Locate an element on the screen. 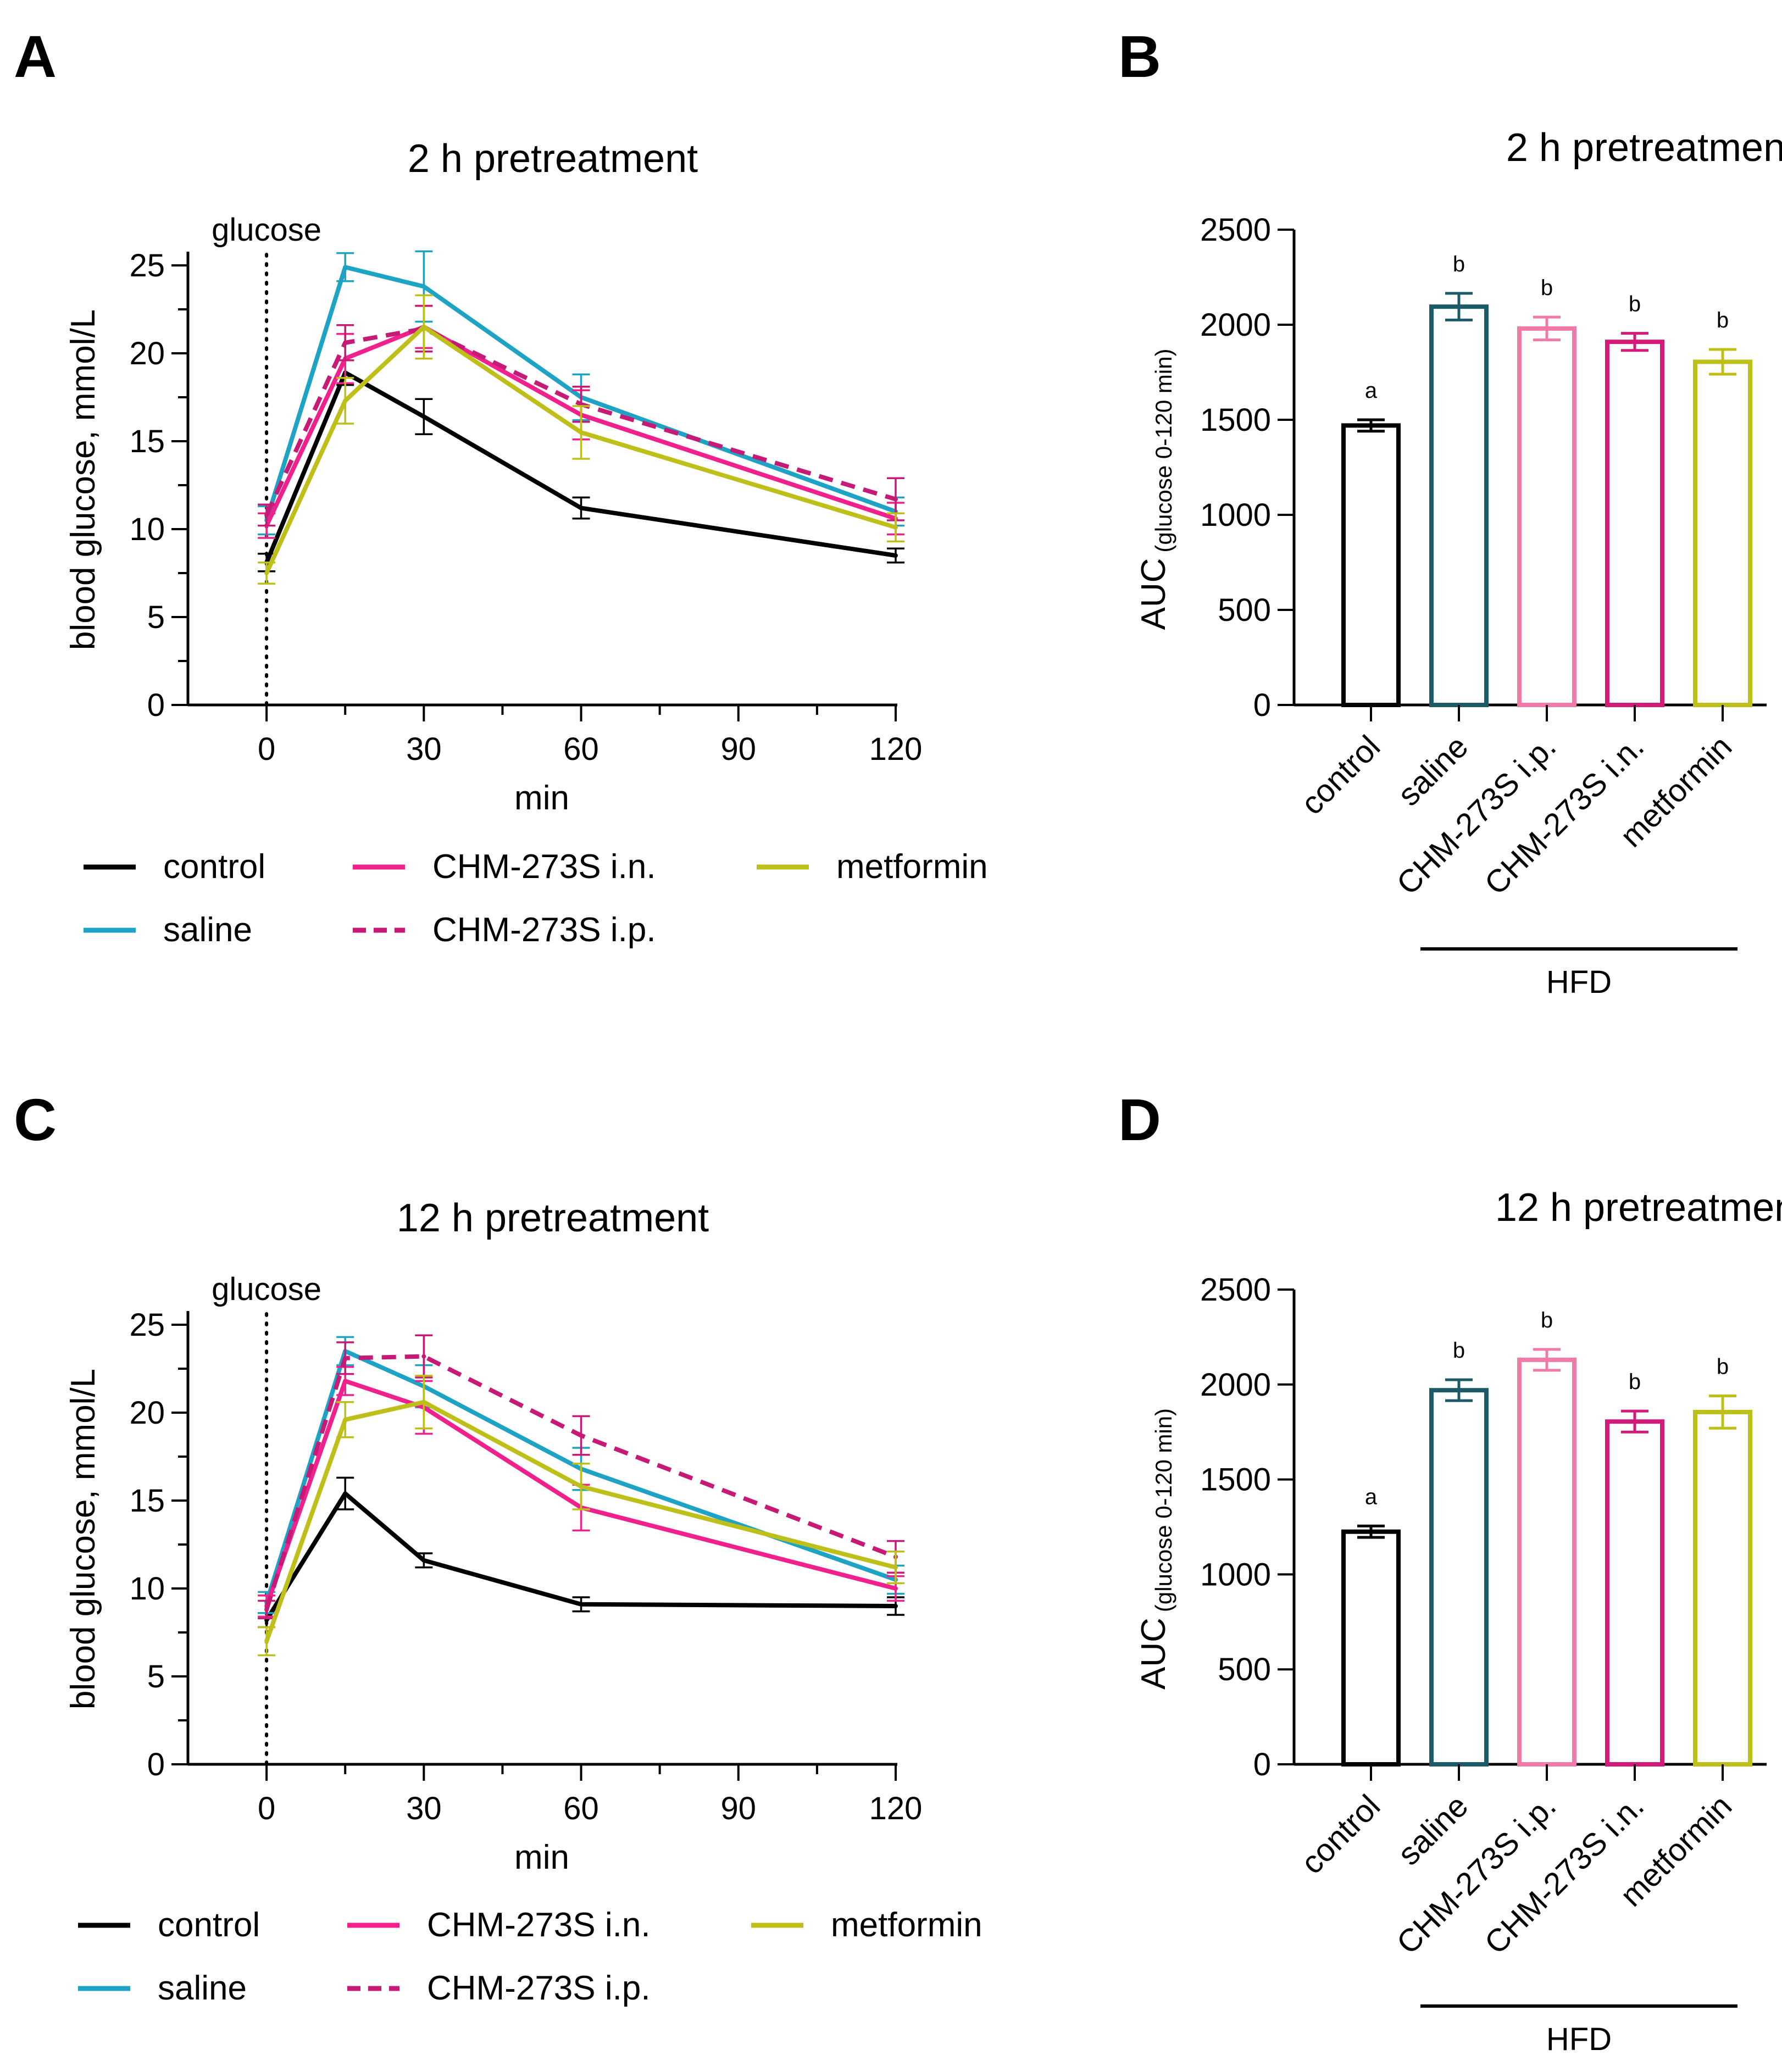 Image resolution: width=1782 pixels, height=2072 pixels. panel-letter-c: C is located at coordinates (35, 1119).